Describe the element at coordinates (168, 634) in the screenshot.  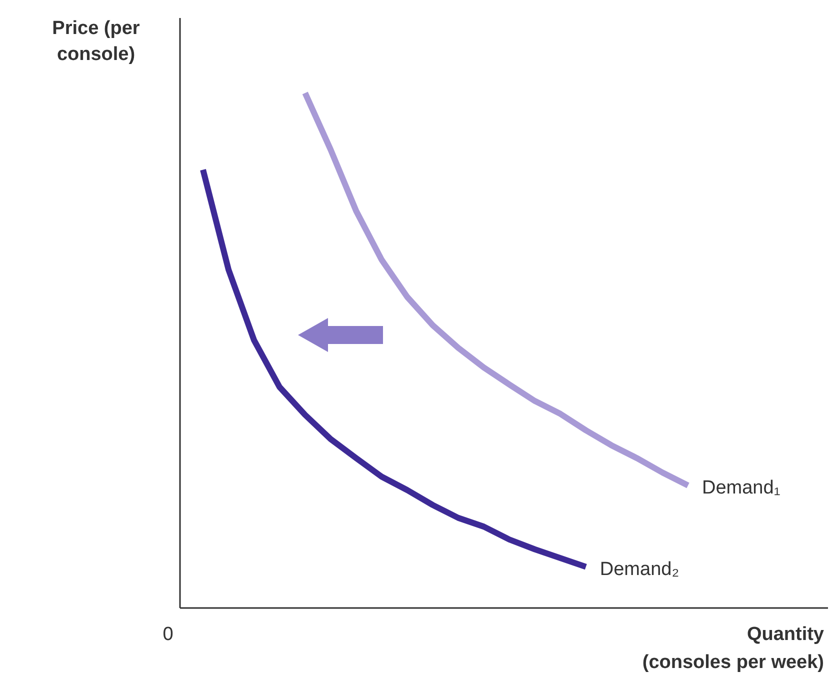
I see `text: 0` at that location.